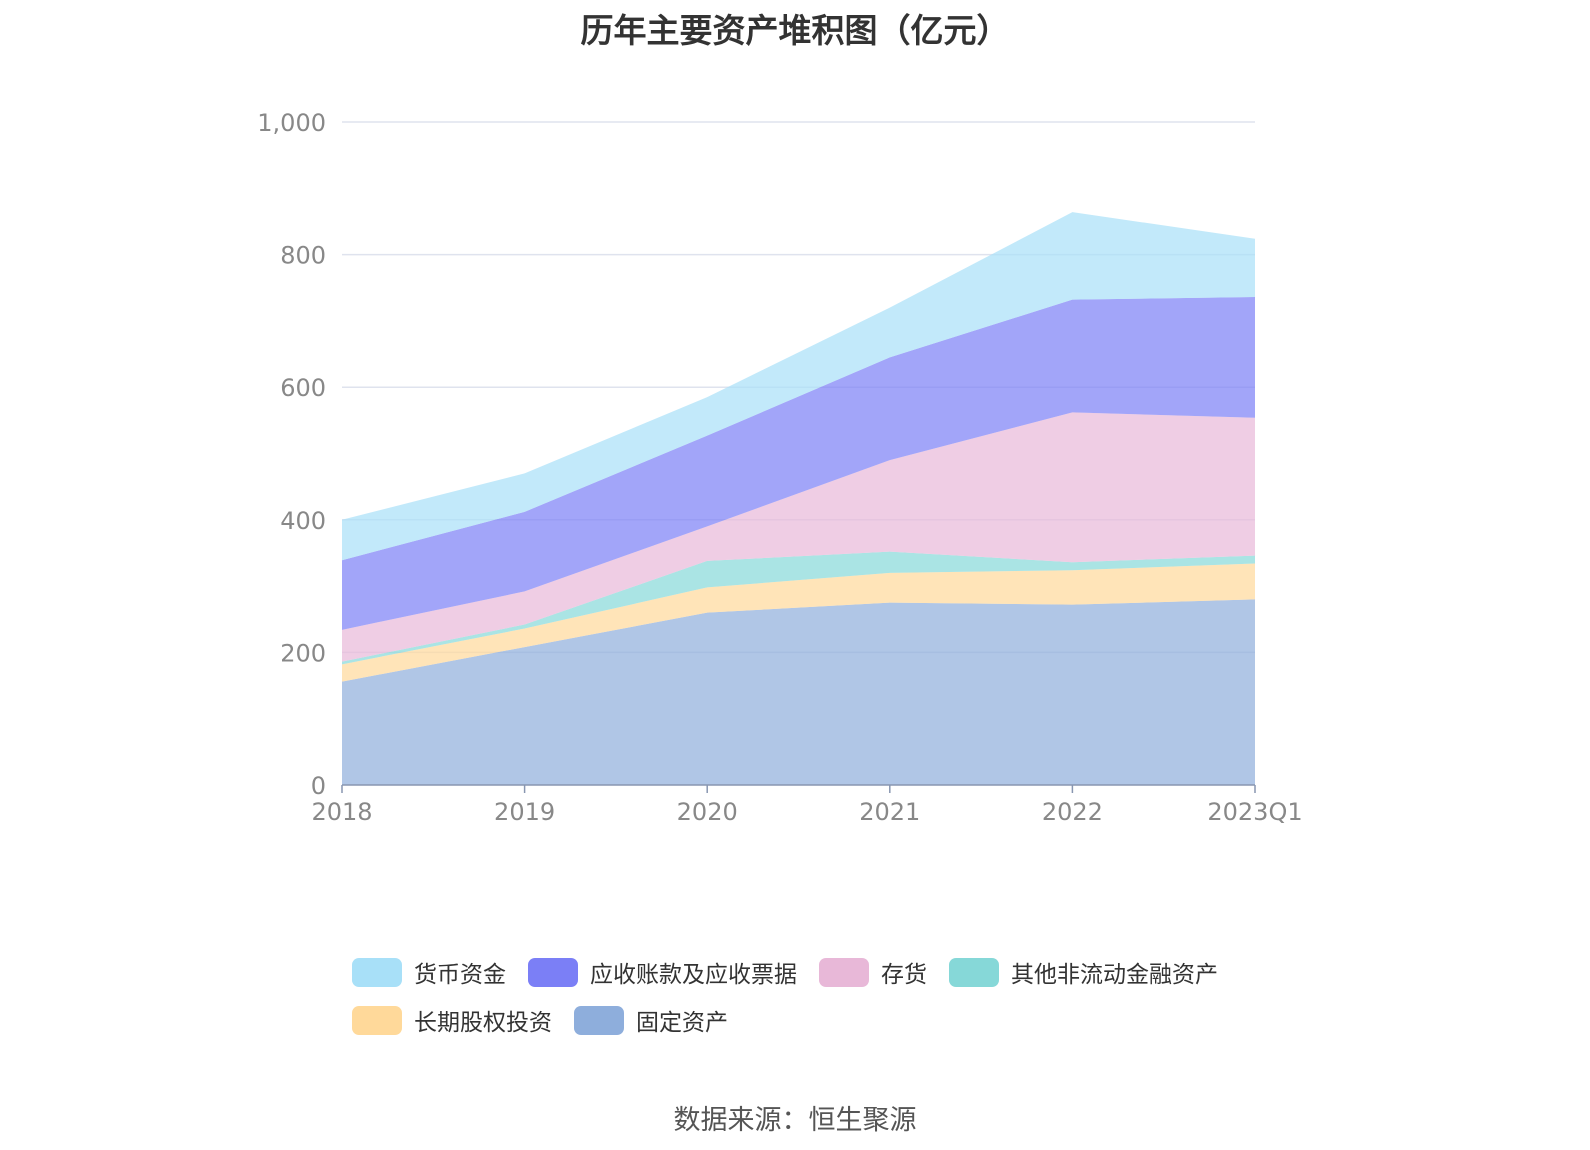  Describe the element at coordinates (889, 812) in the screenshot. I see `x-tick-label: 2021` at that location.